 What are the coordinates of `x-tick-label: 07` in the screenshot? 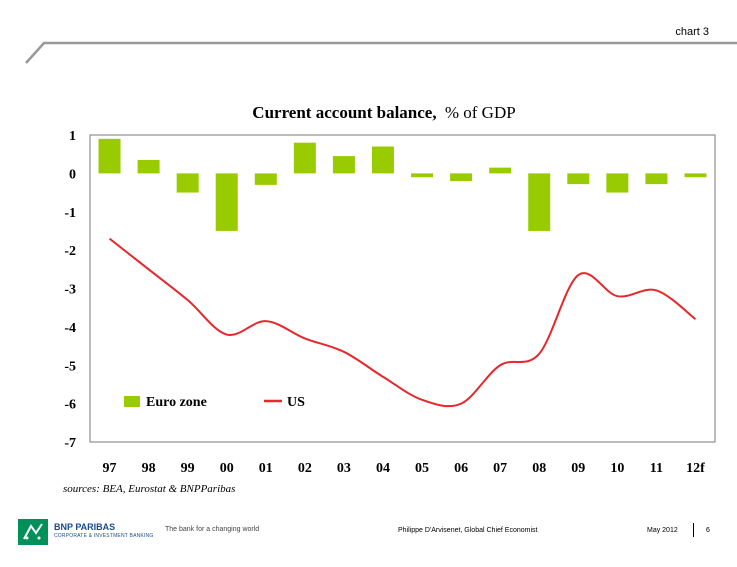 It's located at (500, 468).